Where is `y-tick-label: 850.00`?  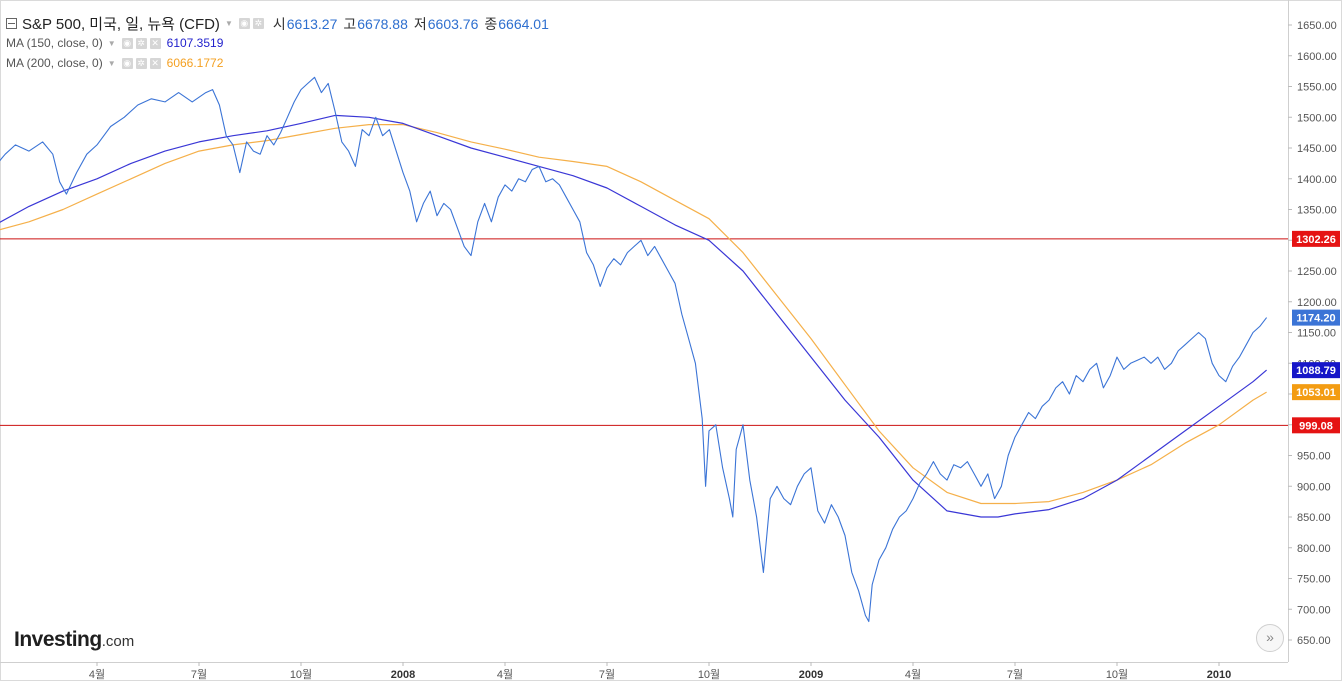 y-tick-label: 850.00 is located at coordinates (1314, 518).